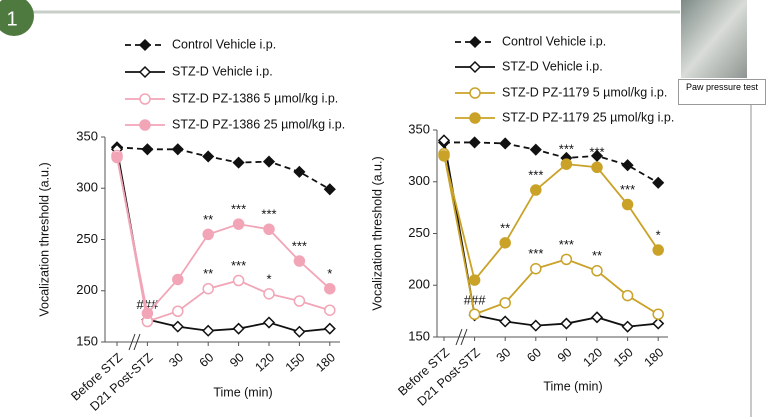 The image size is (778, 417). Describe the element at coordinates (224, 44) in the screenshot. I see `legend-label: Control Vehicle i.p.` at that location.